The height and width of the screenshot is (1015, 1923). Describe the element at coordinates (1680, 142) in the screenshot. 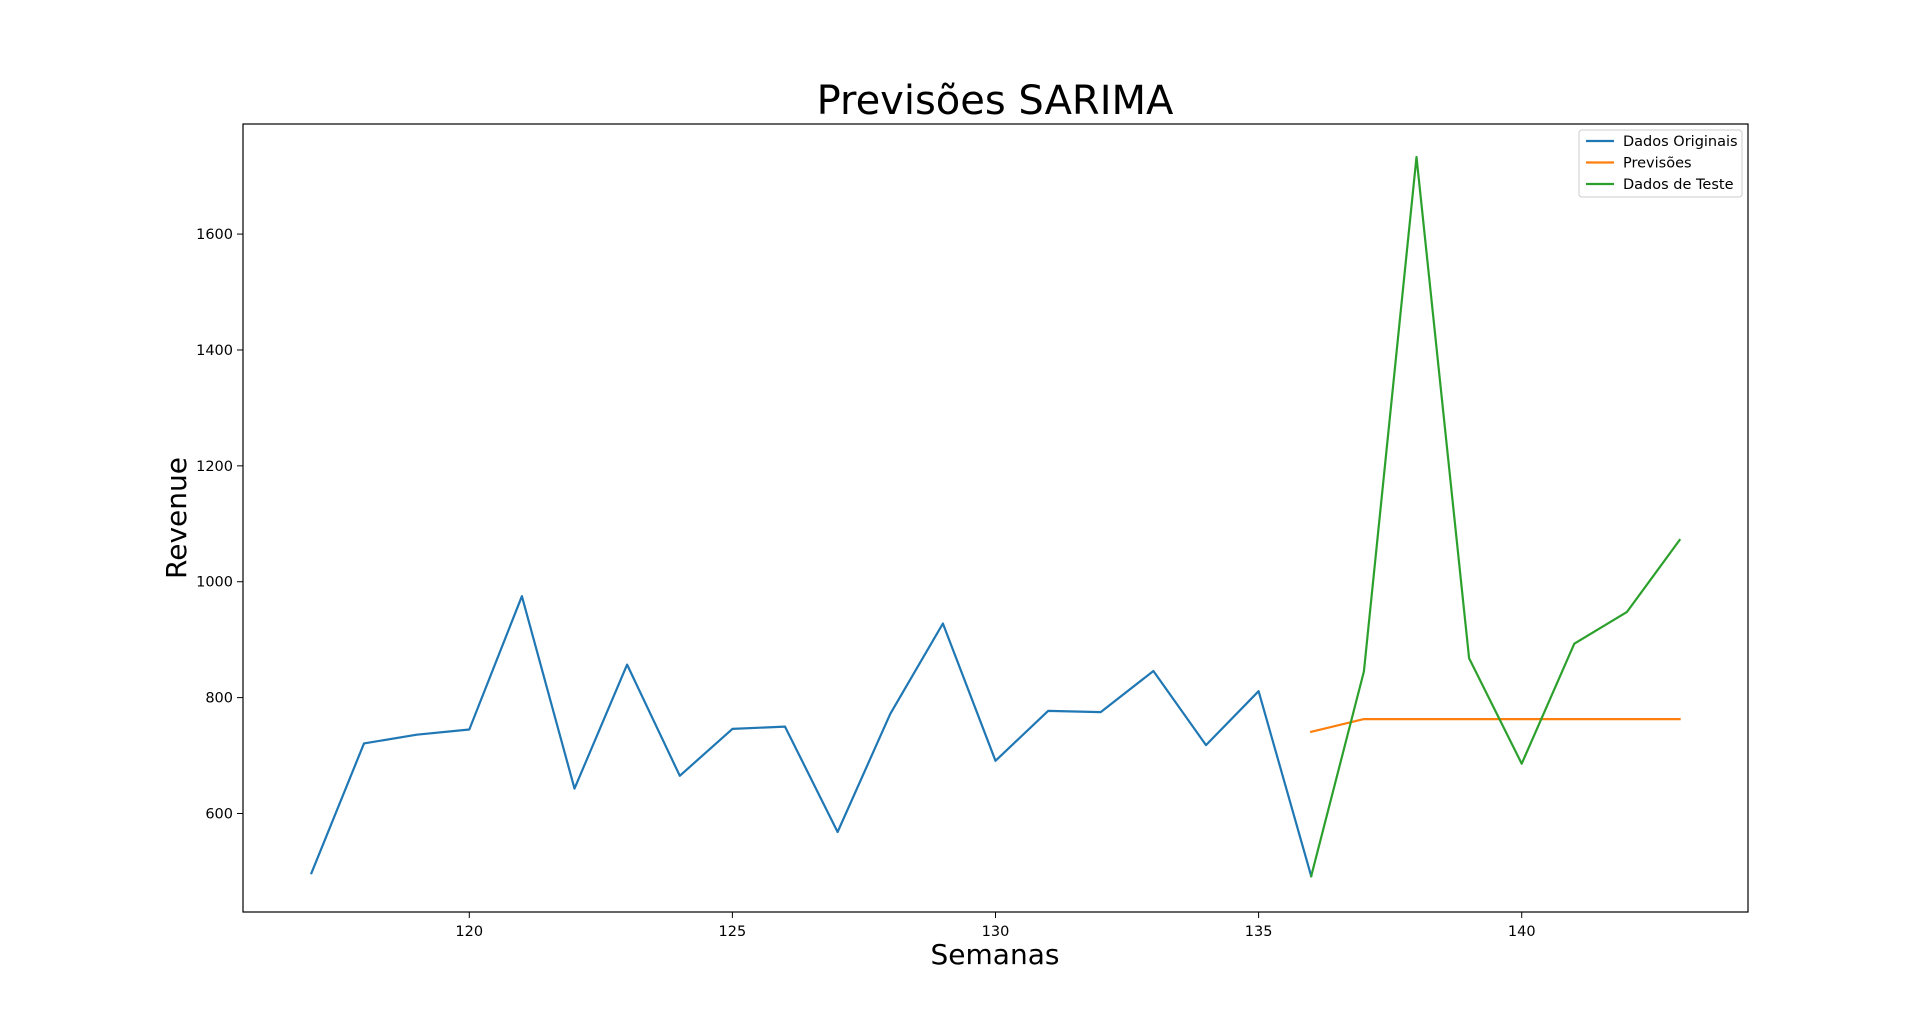

I see `legend-label: Dados Originais` at that location.